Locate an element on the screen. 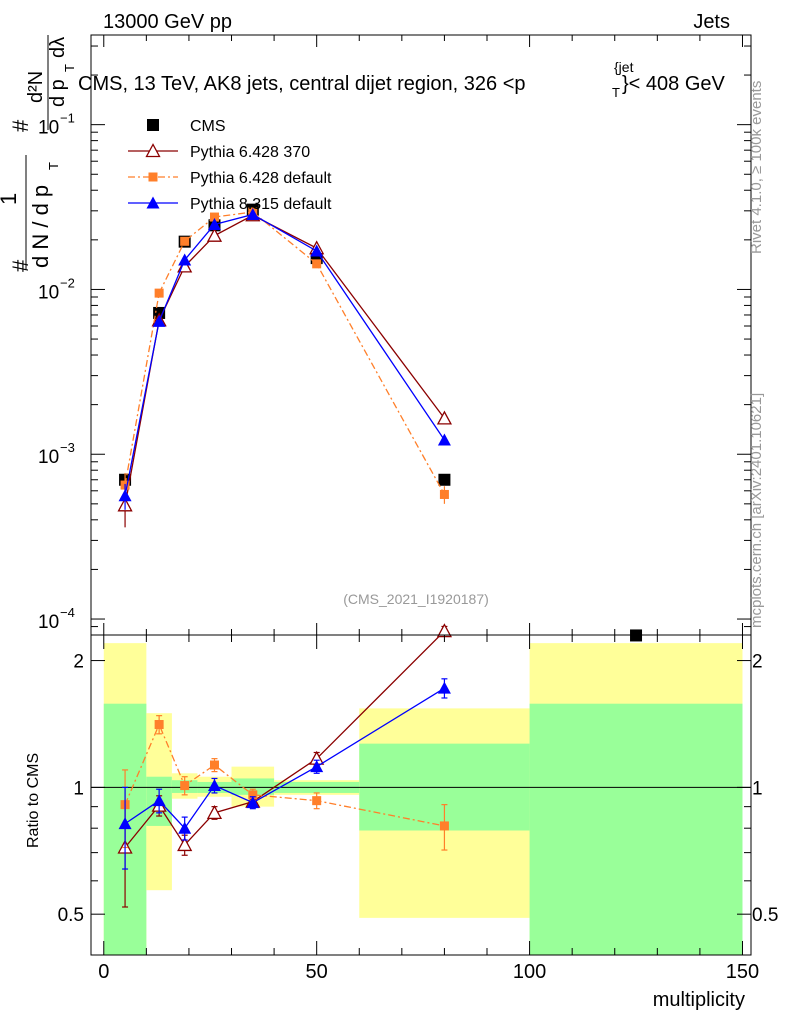  energy-label: 13000 GeV pp is located at coordinates (167, 22).